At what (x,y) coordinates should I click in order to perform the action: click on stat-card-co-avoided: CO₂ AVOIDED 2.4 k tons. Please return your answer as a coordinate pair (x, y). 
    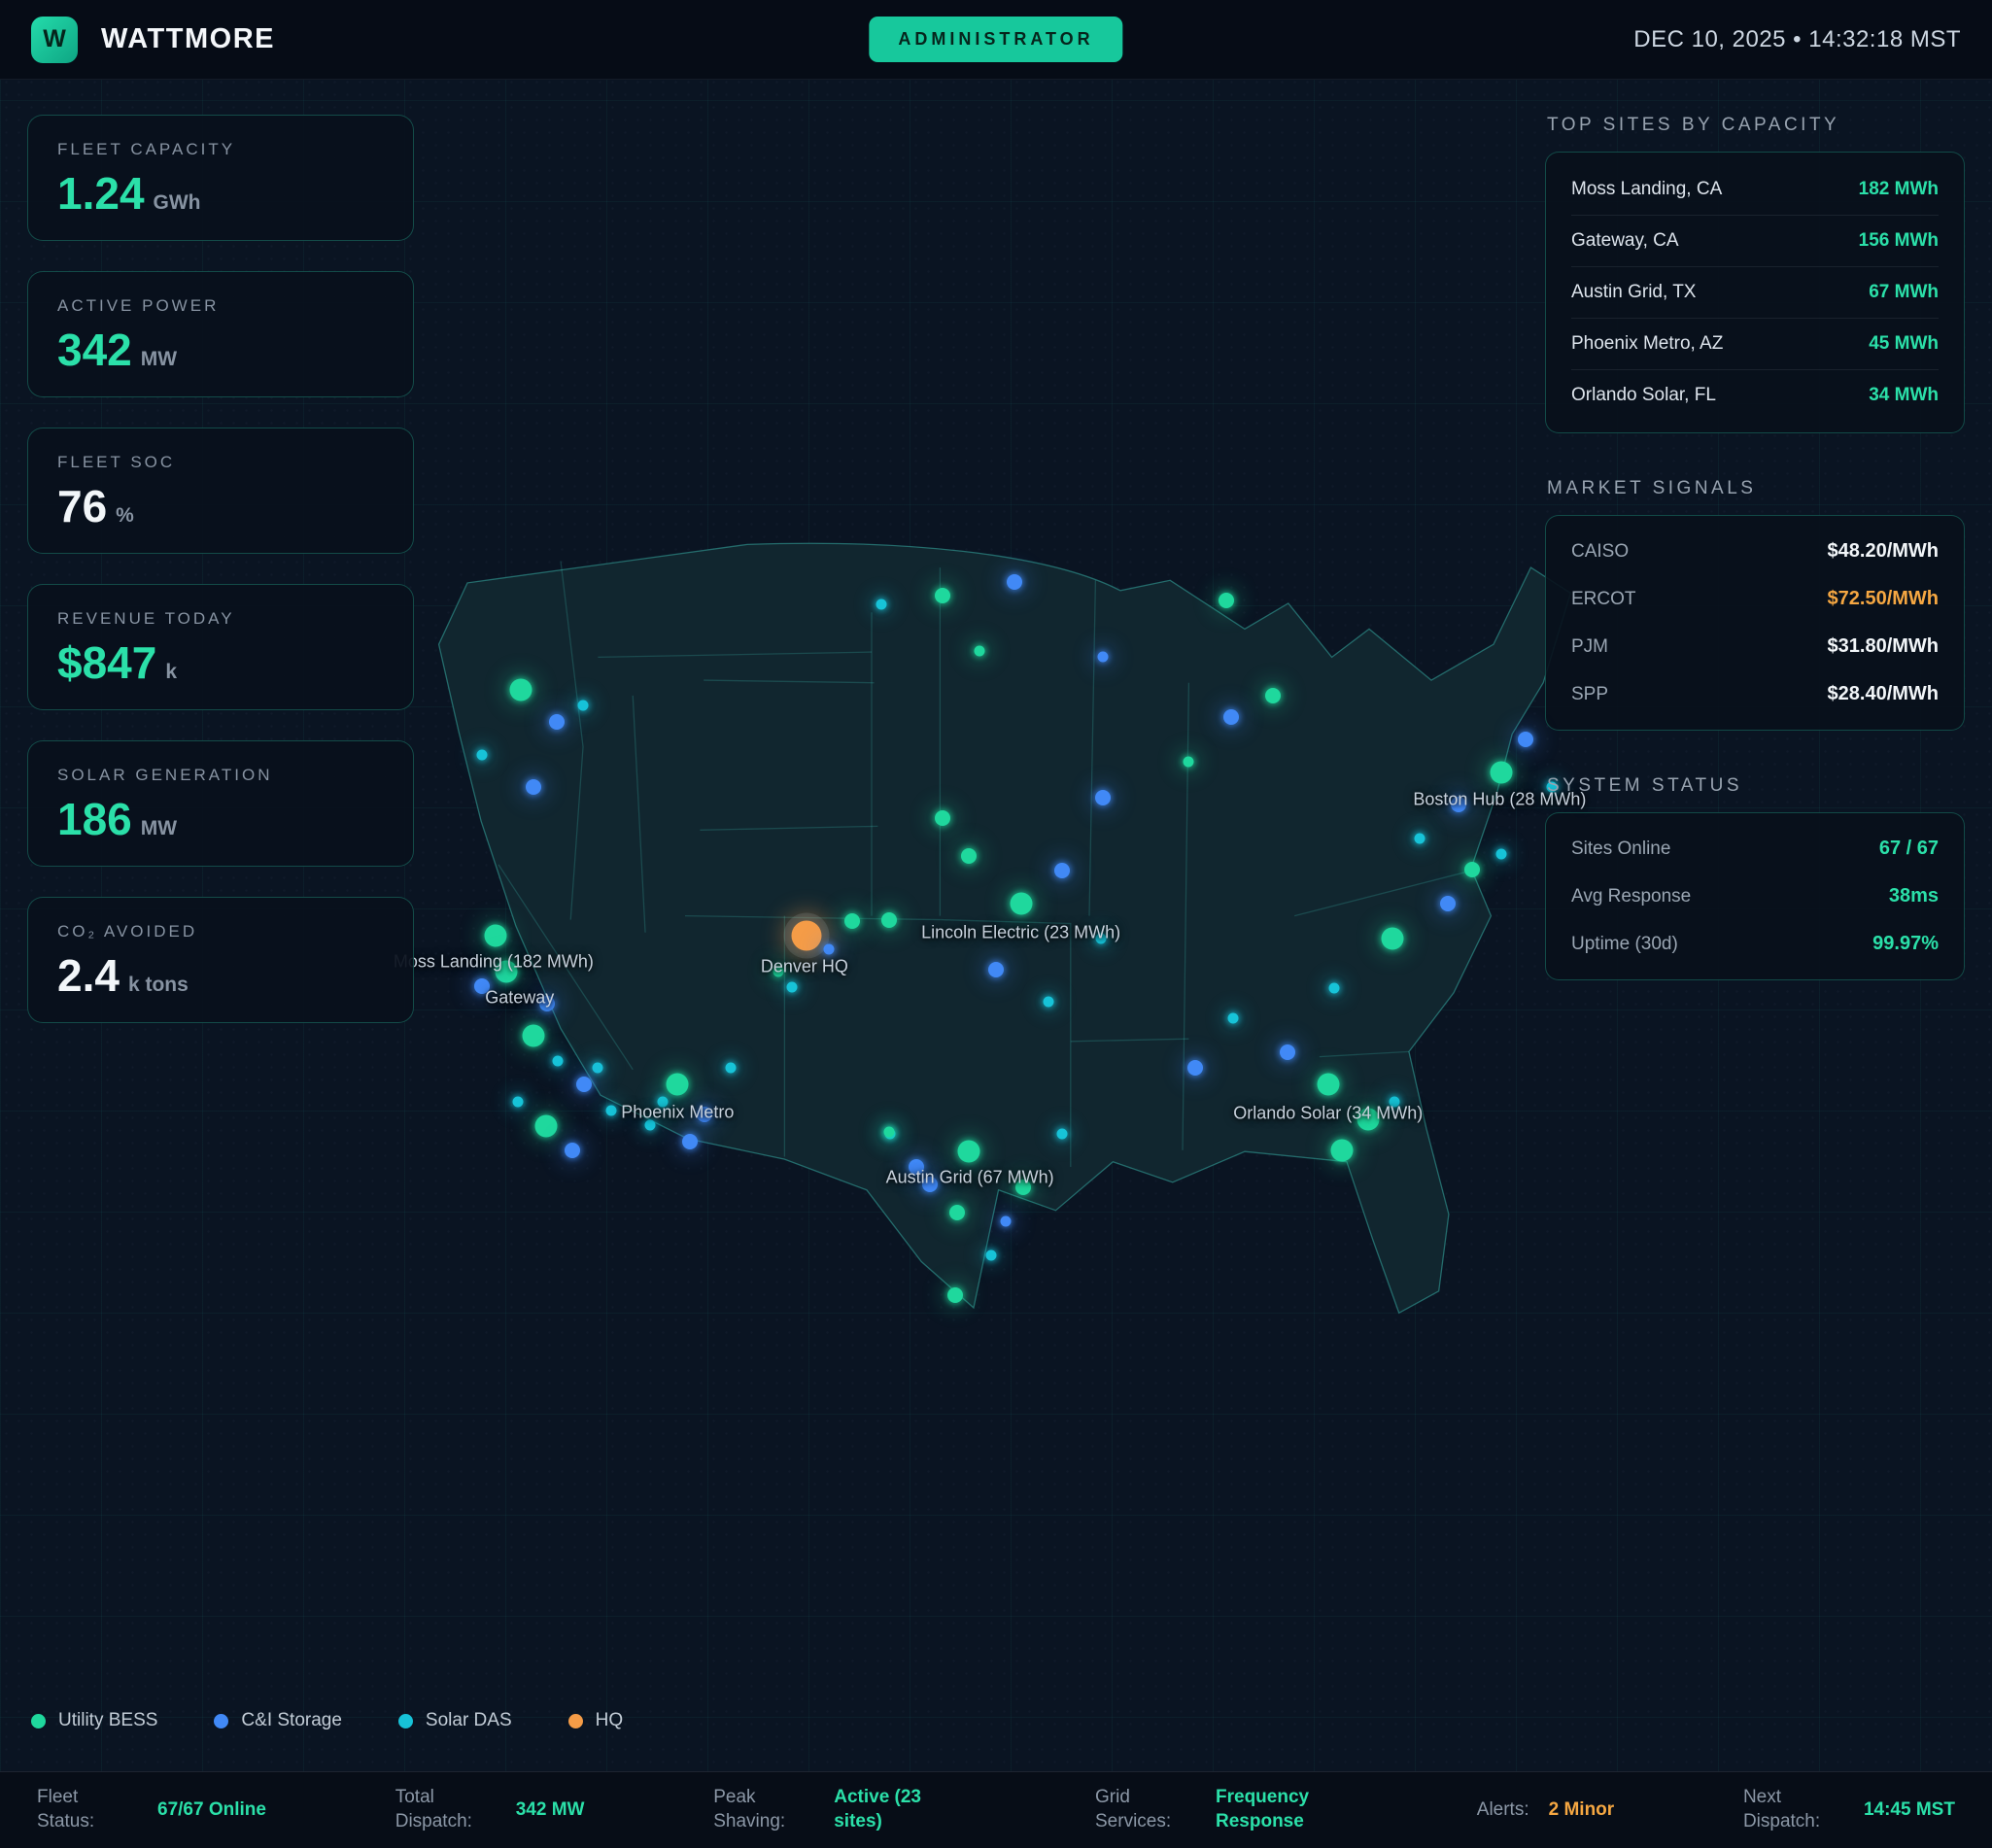
    Looking at the image, I should click on (220, 960).